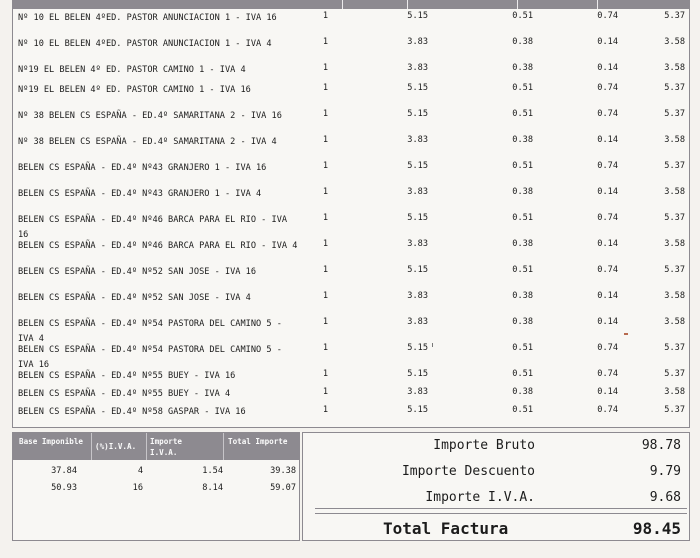 The image size is (700, 558). Describe the element at coordinates (665, 471) in the screenshot. I see `importe-descuento-value: 9.79` at that location.